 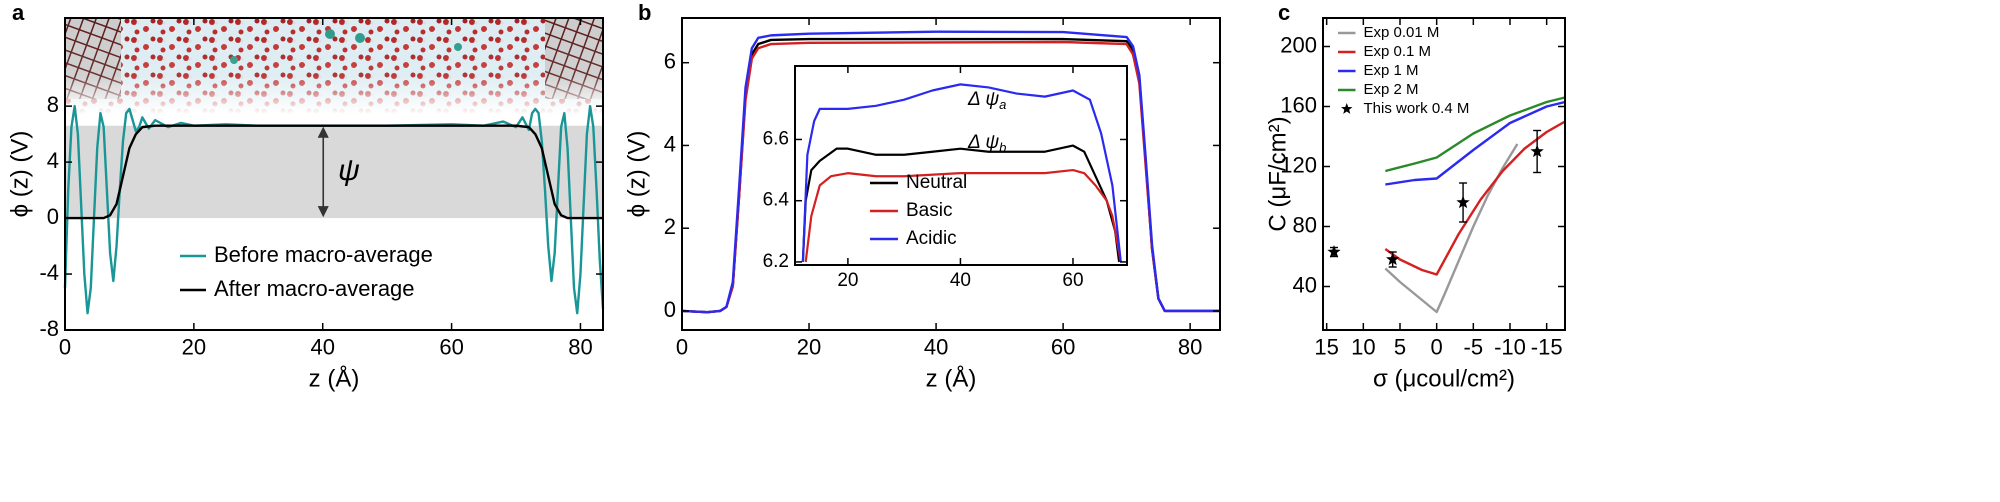 What do you see at coordinates (1417, 108) in the screenshot?
I see `legend-label: This work 0.4 M` at bounding box center [1417, 108].